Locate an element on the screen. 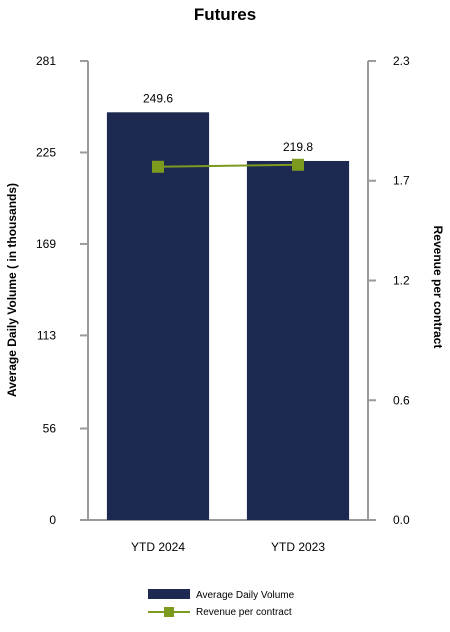 Image resolution: width=450 pixels, height=632 pixels. line-series is located at coordinates (228, 165).